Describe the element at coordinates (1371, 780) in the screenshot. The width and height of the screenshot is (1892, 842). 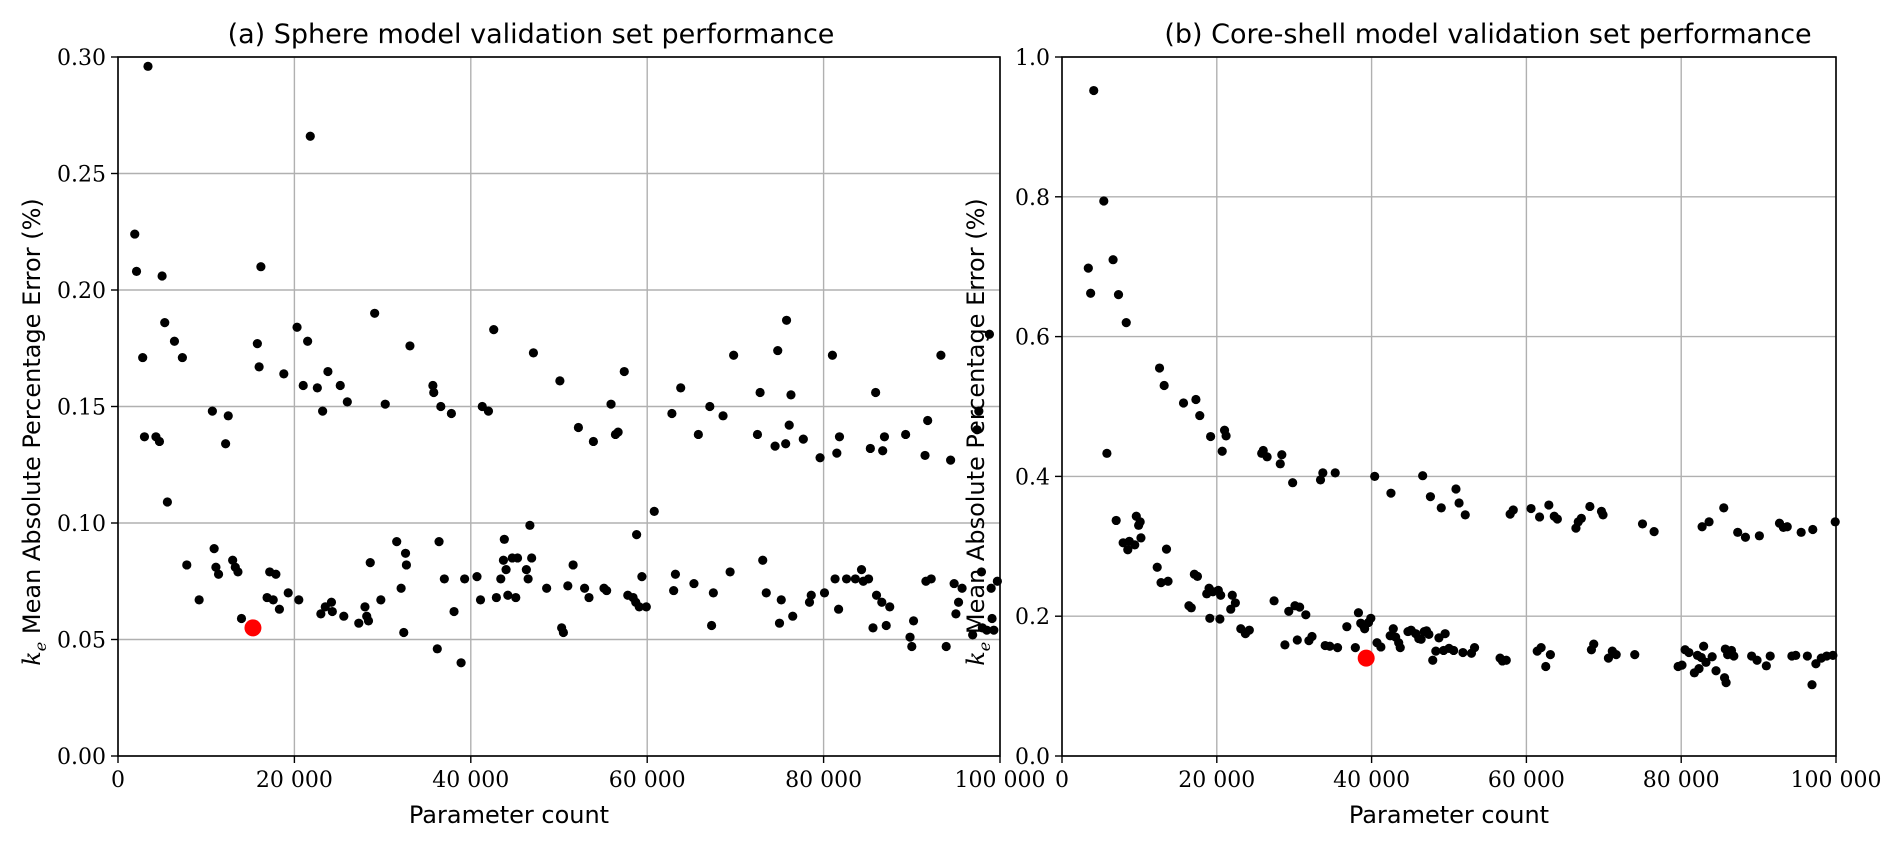
I see `panel-b-x-tick-label: 40 000` at that location.